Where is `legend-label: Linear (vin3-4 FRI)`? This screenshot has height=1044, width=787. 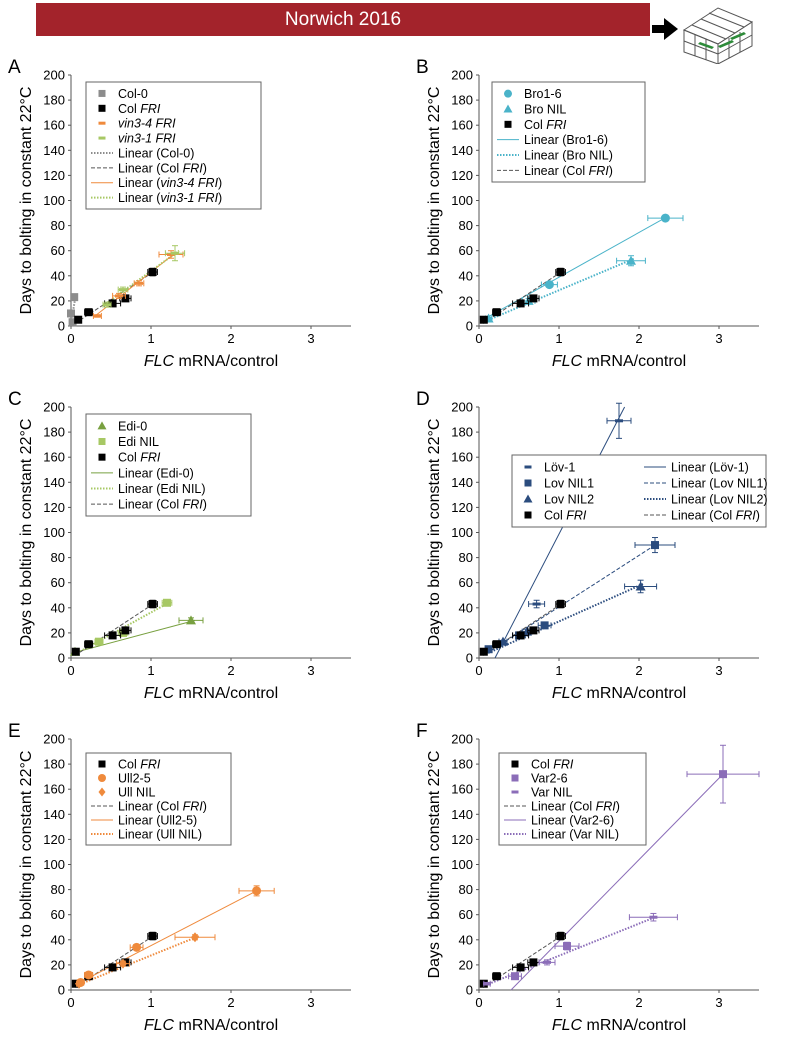 legend-label: Linear (vin3-4 FRI) is located at coordinates (170, 183).